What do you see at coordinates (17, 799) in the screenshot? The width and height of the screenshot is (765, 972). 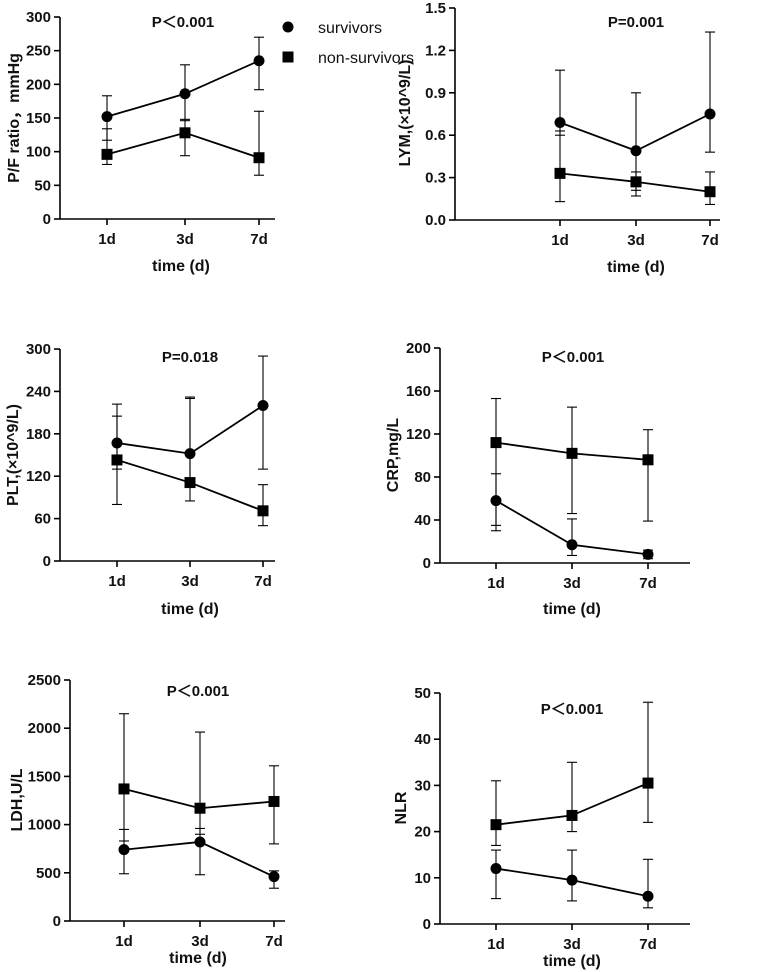 I see `y-axis-label: LDH,U/L` at bounding box center [17, 799].